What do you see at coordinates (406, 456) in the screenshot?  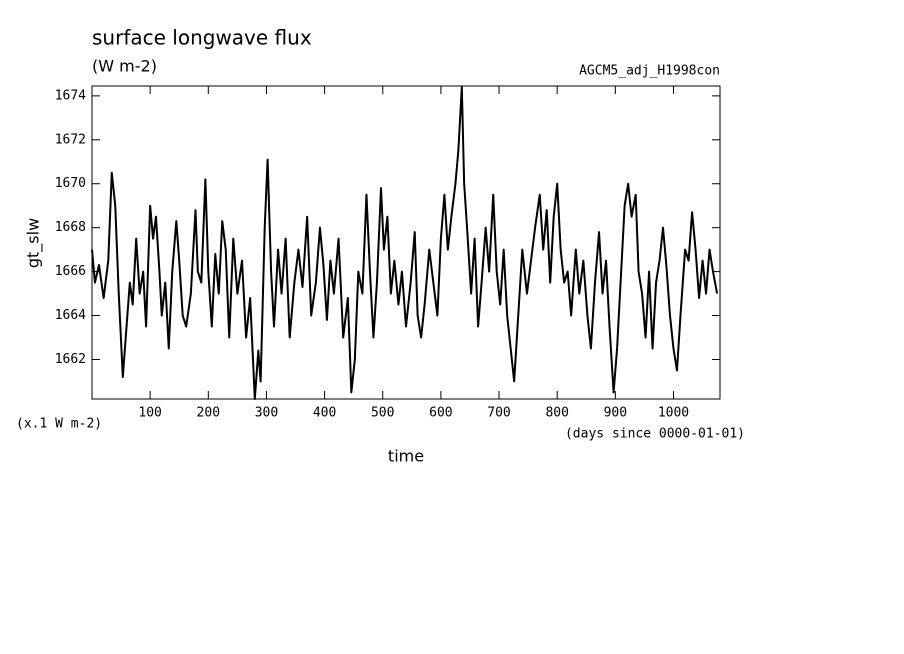 I see `x-axis-label: time` at bounding box center [406, 456].